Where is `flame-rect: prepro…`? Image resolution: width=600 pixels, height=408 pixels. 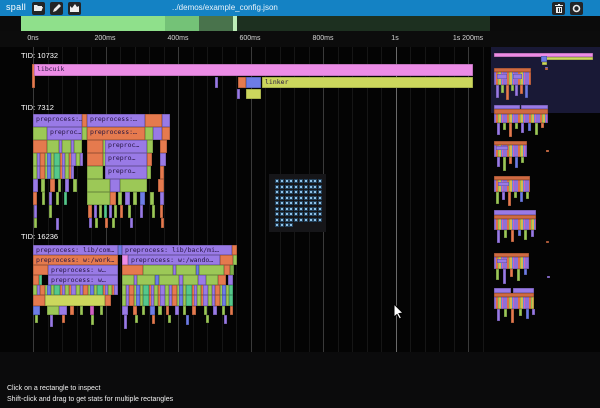 flame-rect: prepro… is located at coordinates (126, 159).